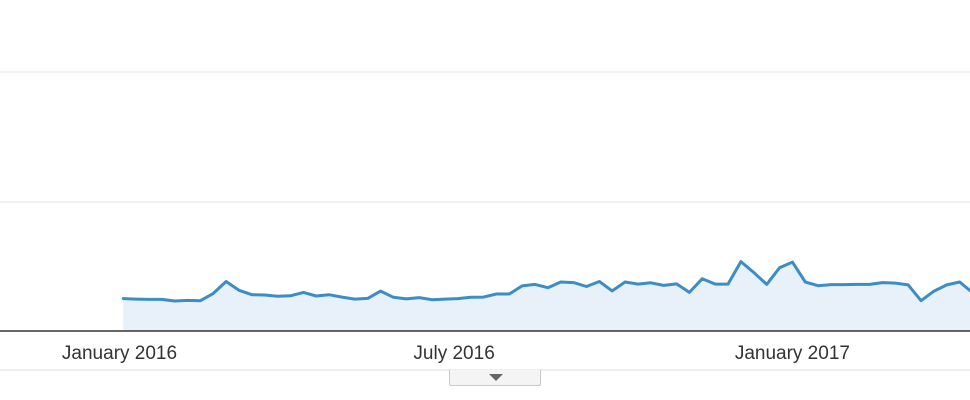 The image size is (970, 400). I want to click on series-line, so click(545, 281).